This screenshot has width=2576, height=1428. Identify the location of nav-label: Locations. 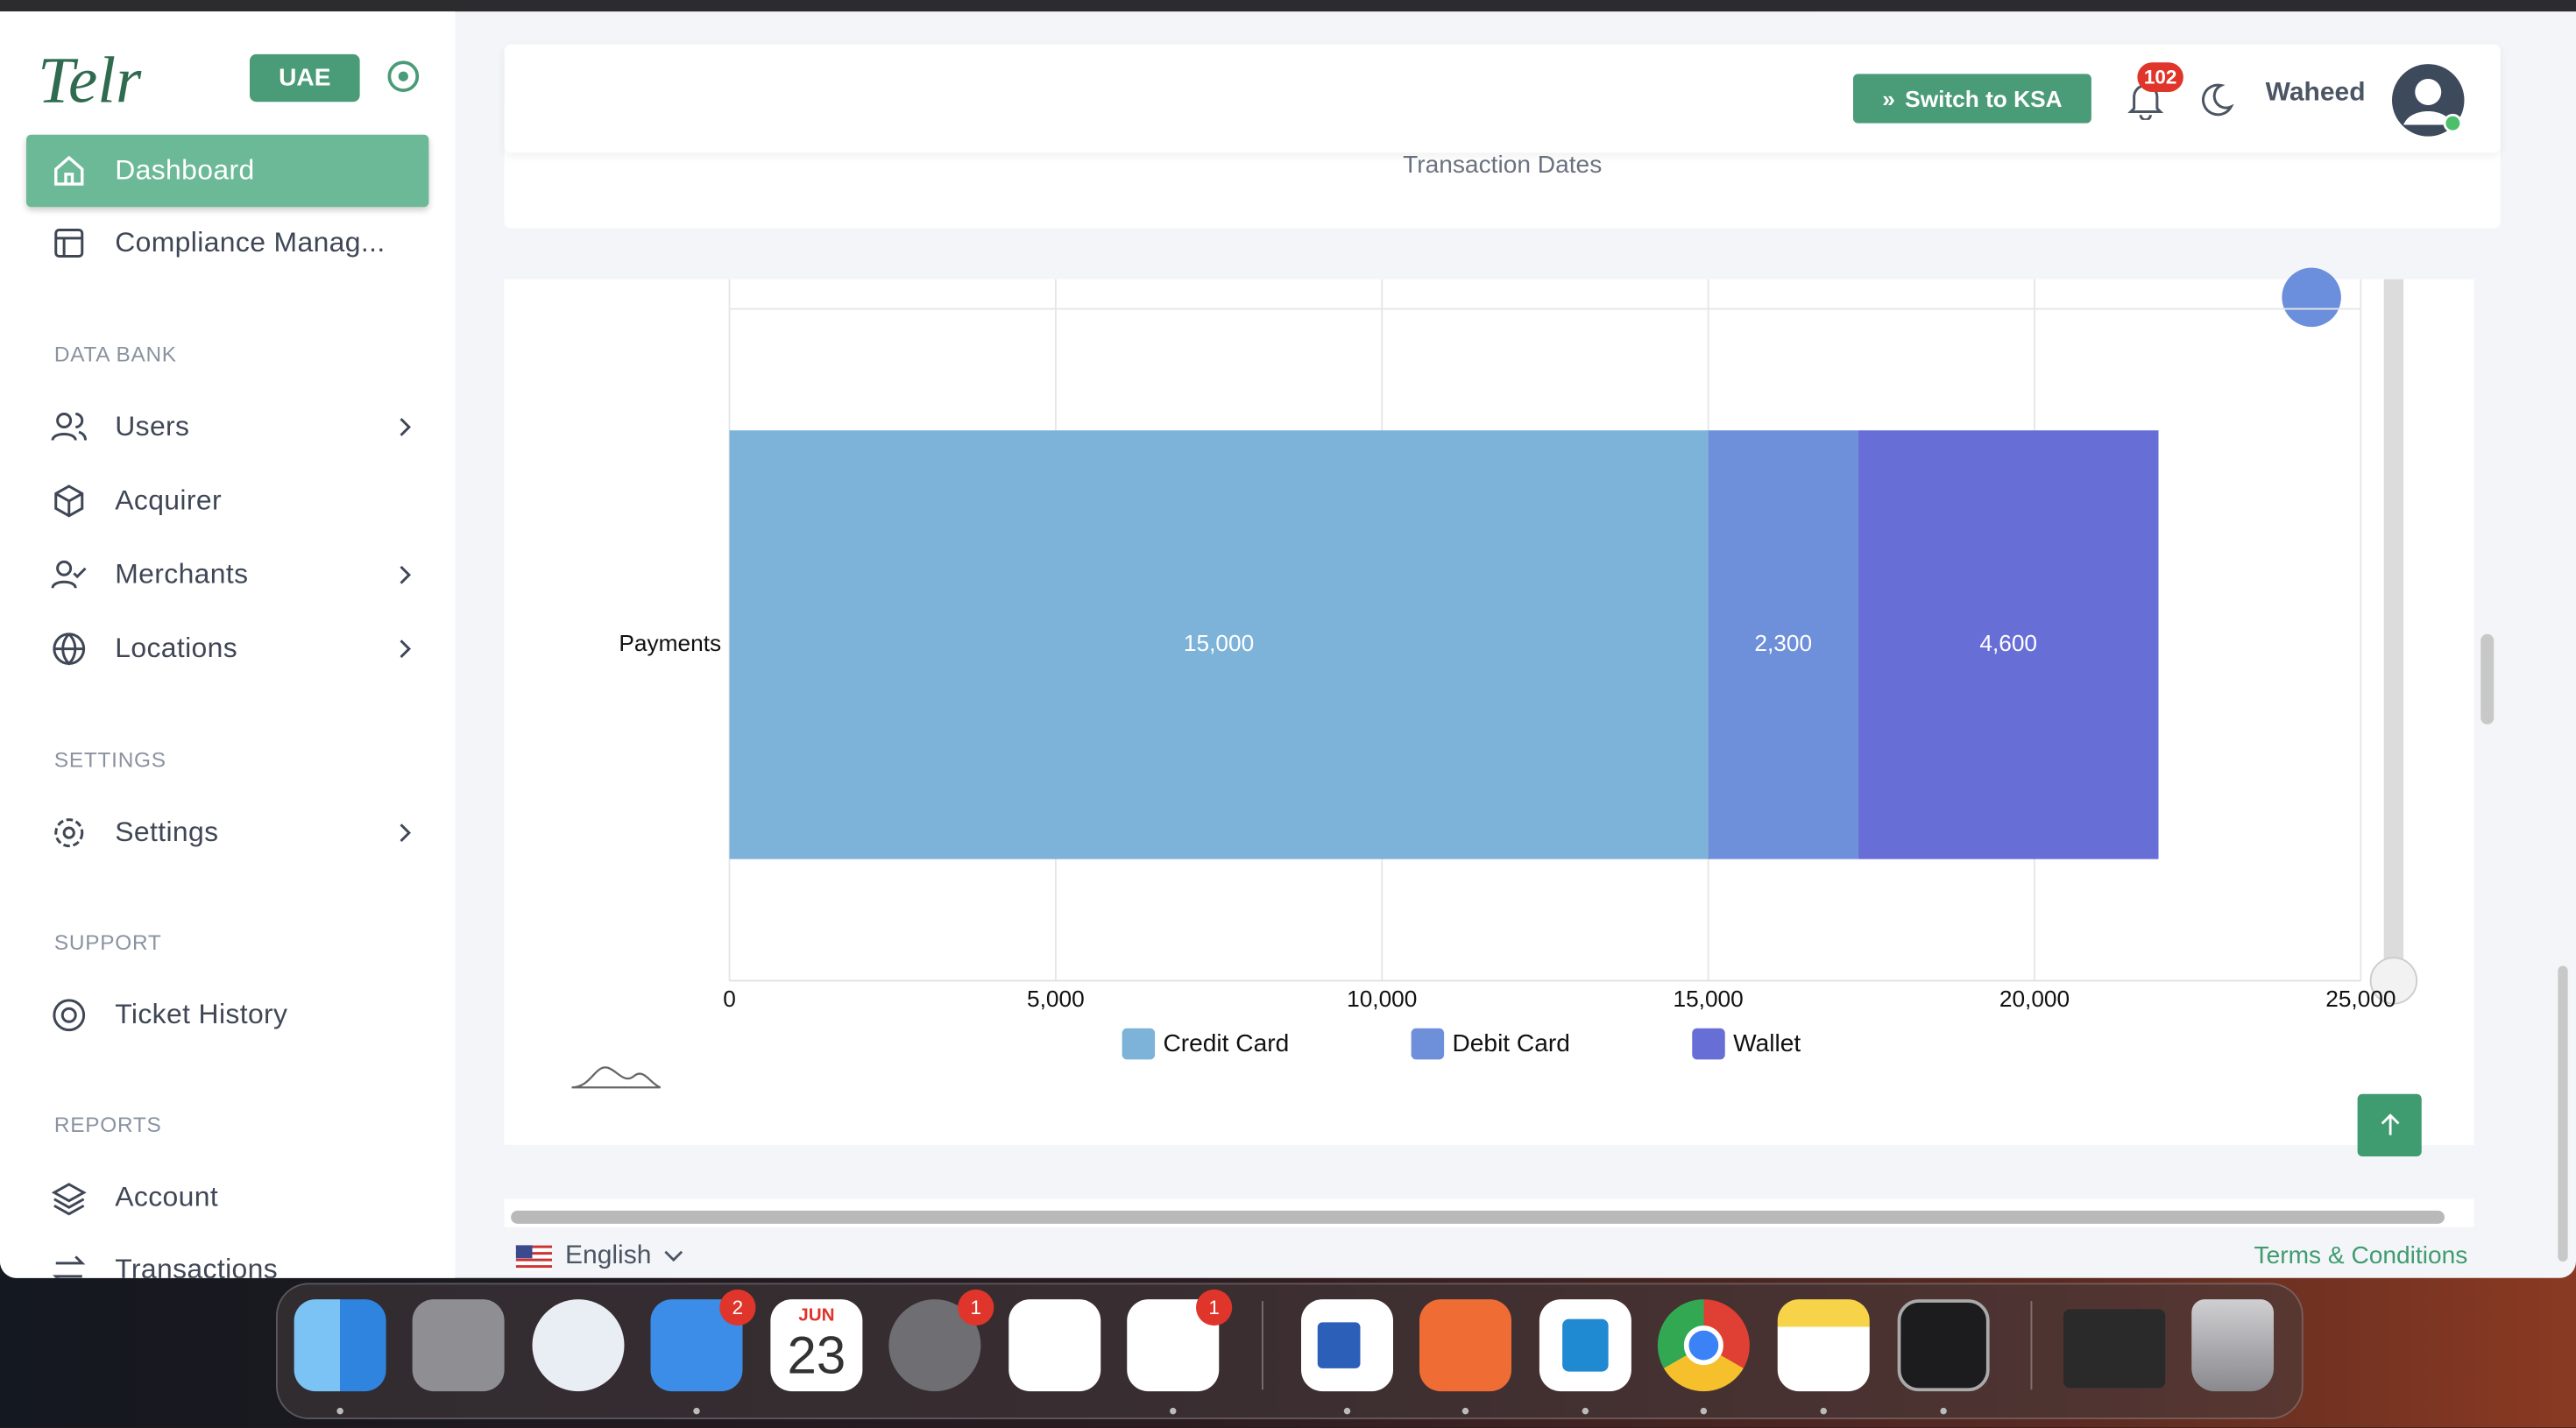
(176, 648).